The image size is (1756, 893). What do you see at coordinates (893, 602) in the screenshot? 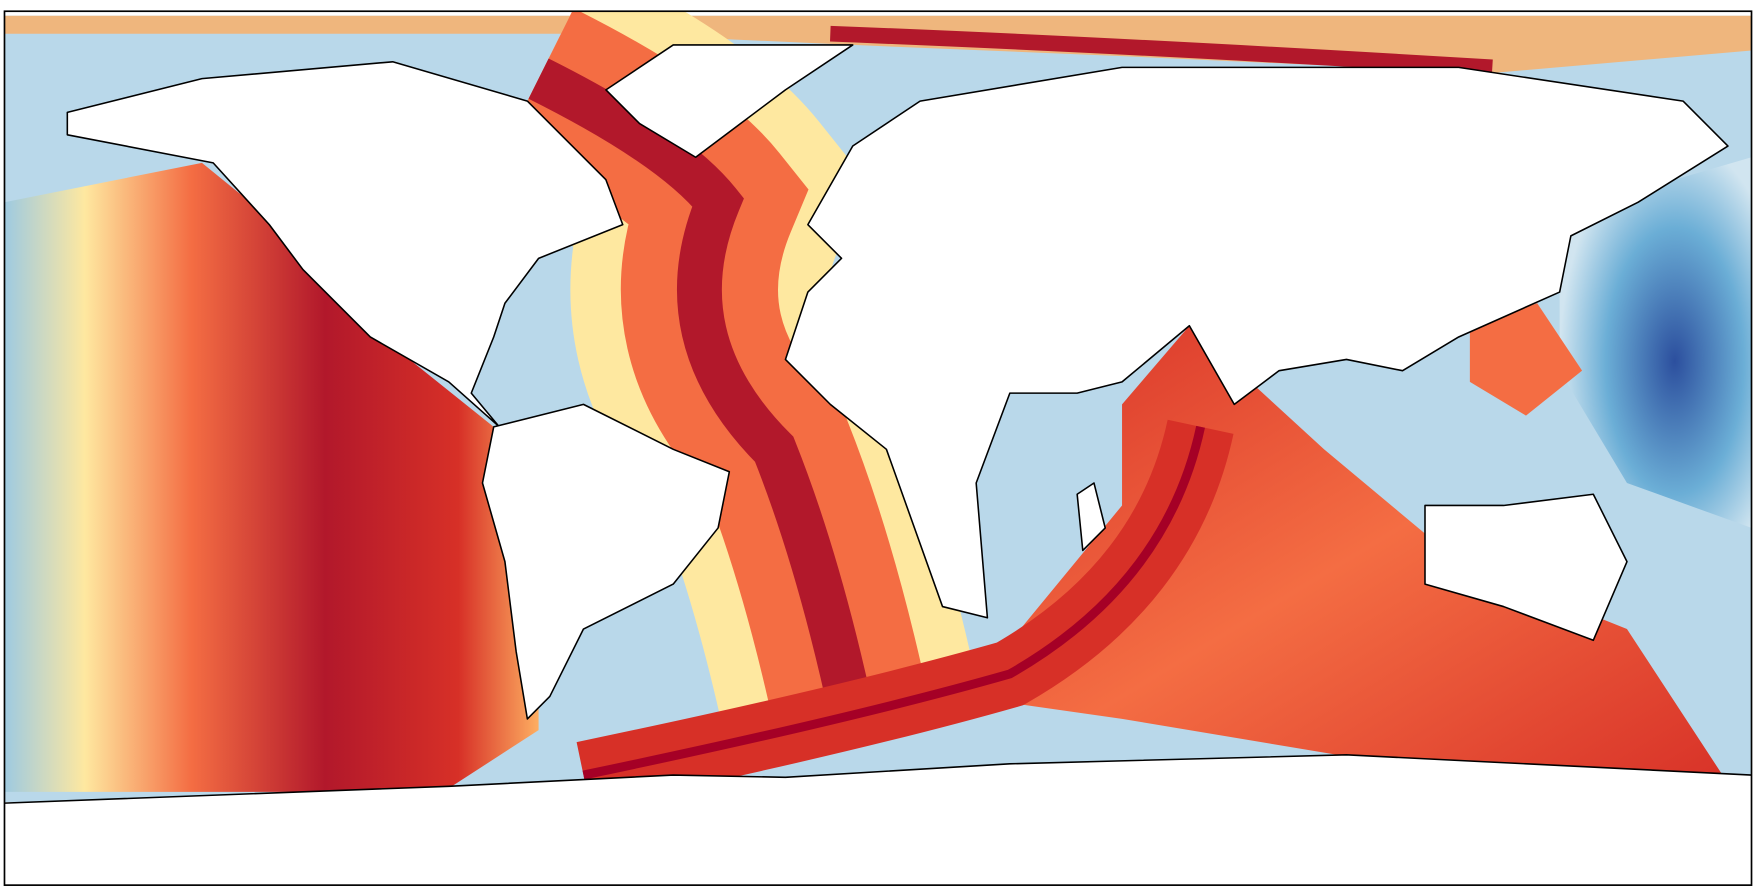
I see `southern-ridge-axis` at bounding box center [893, 602].